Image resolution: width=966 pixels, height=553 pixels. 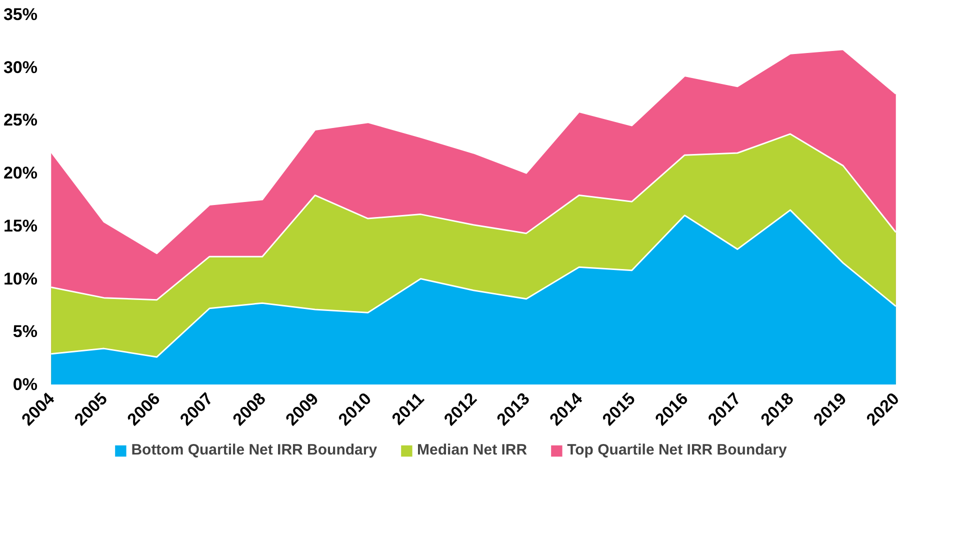 I want to click on y-tick-label: 35%, so click(x=20, y=14).